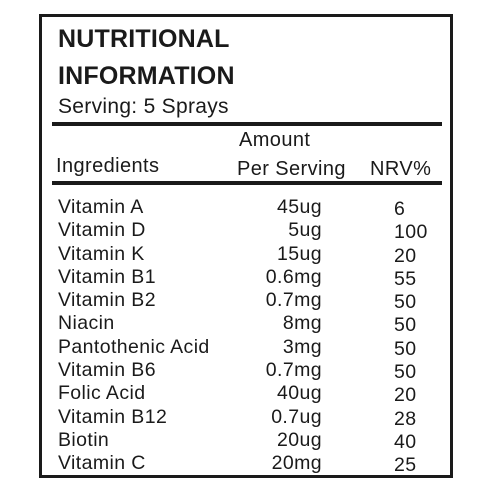  Describe the element at coordinates (299, 439) in the screenshot. I see `ingredient-amount: 20ug` at that location.